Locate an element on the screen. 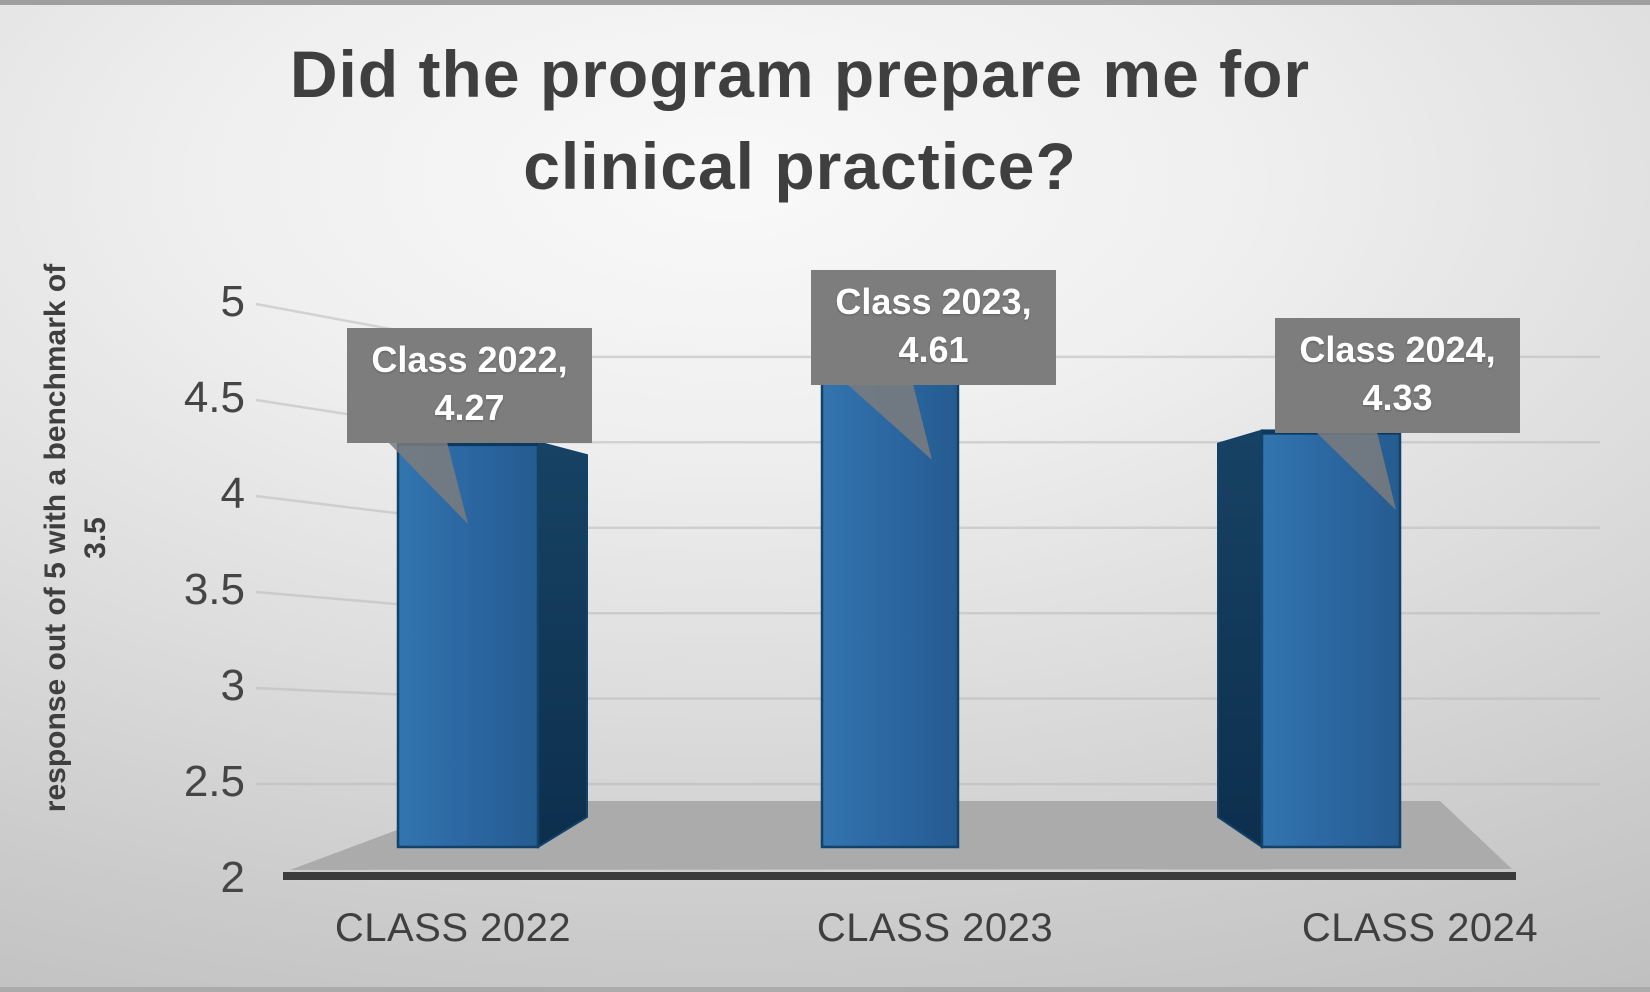  callout-2024-value: 4.33 is located at coordinates (1397, 397).